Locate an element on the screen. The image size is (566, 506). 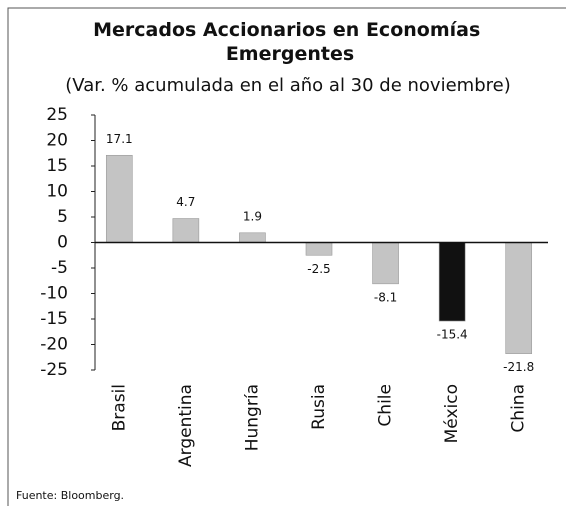
y-tick-label: 0 is located at coordinates (62, 243).